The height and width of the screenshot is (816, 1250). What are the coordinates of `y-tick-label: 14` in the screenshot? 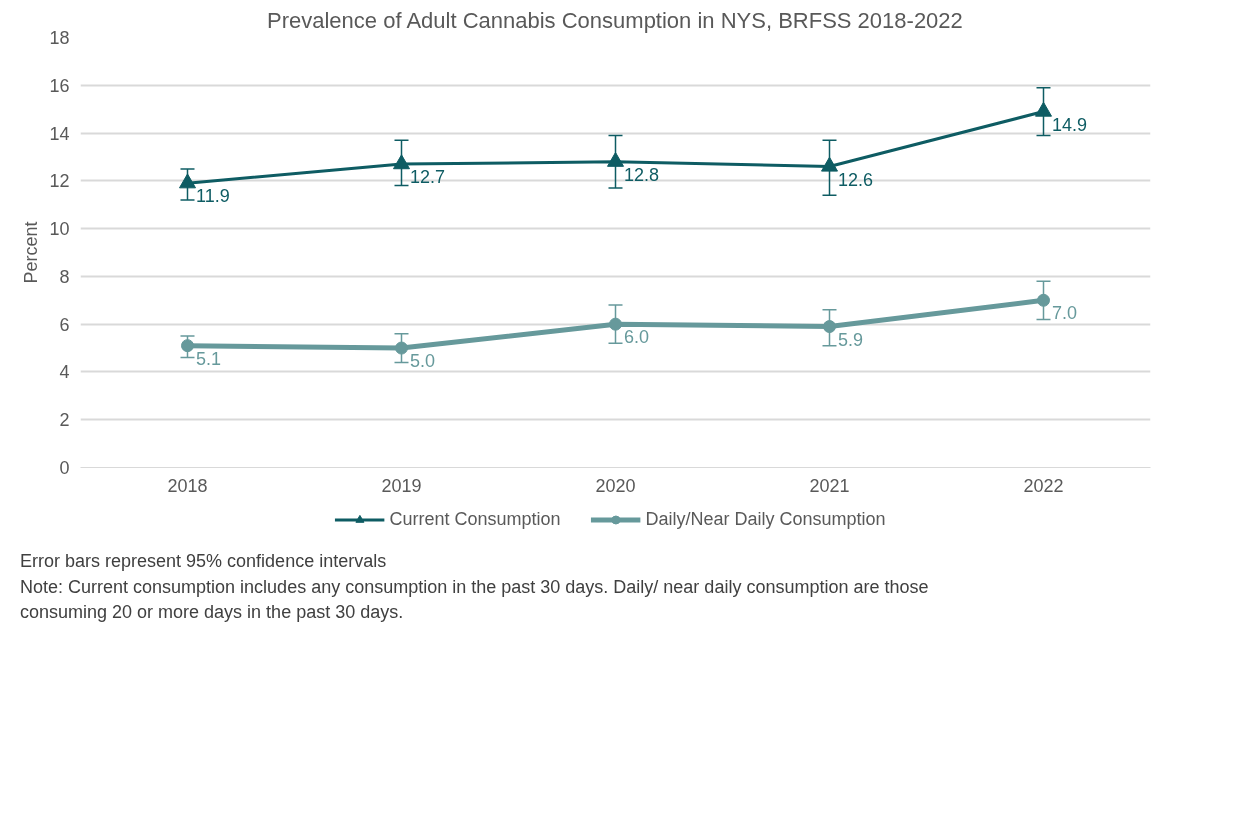 It's located at (59, 133).